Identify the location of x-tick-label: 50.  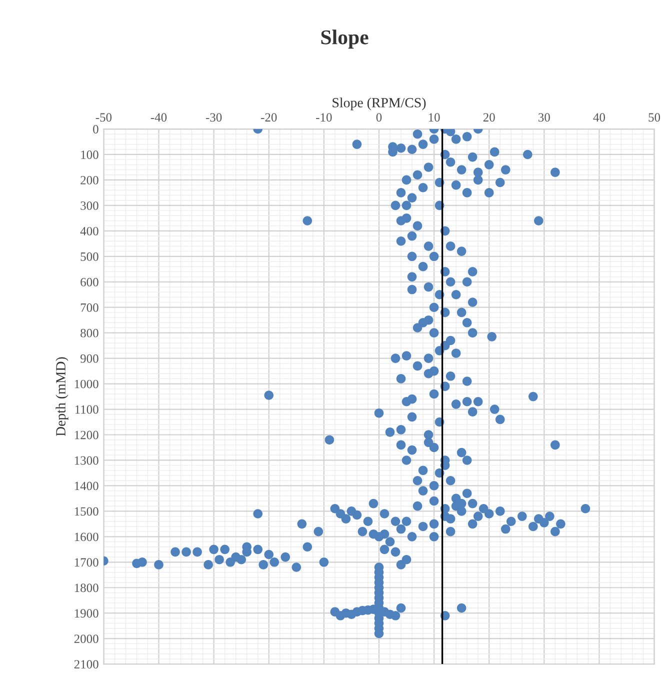
(654, 117).